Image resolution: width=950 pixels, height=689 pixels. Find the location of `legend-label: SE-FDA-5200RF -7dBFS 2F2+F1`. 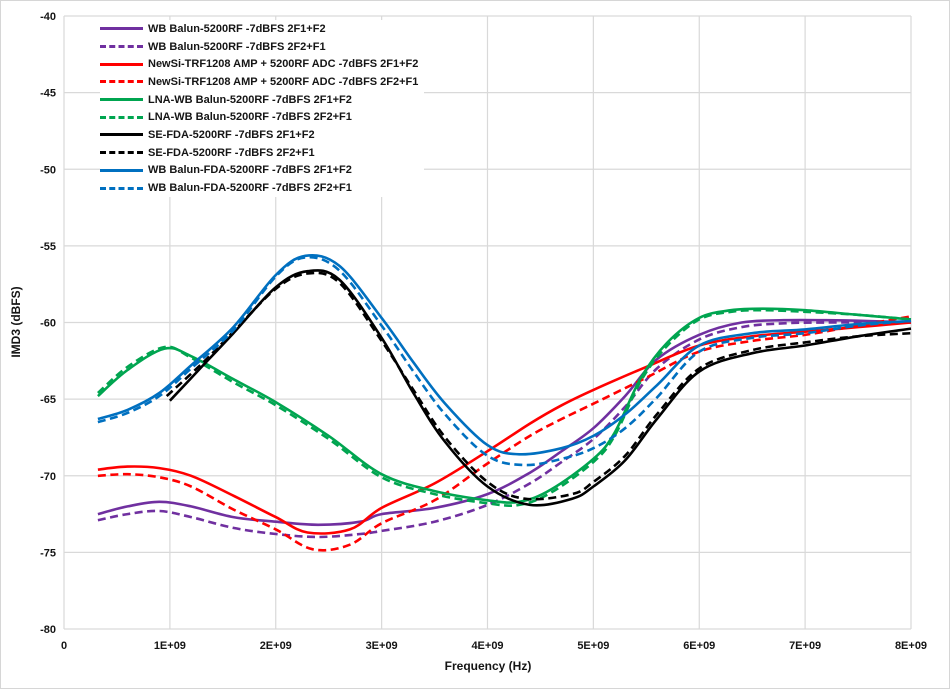

legend-label: SE-FDA-5200RF -7dBFS 2F2+F1 is located at coordinates (231, 152).